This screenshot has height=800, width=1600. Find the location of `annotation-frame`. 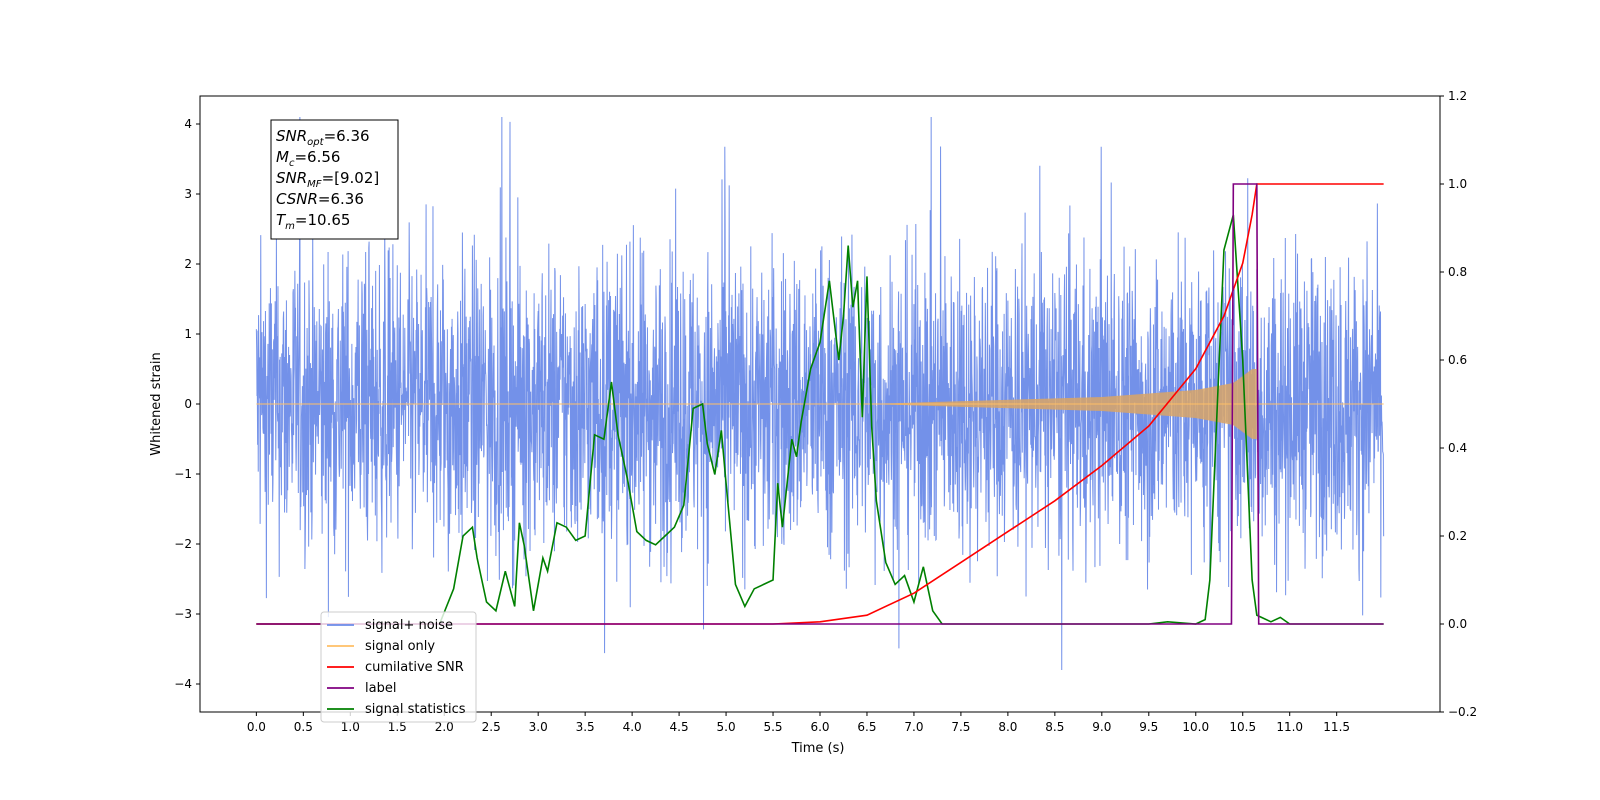

annotation-frame is located at coordinates (334, 179).